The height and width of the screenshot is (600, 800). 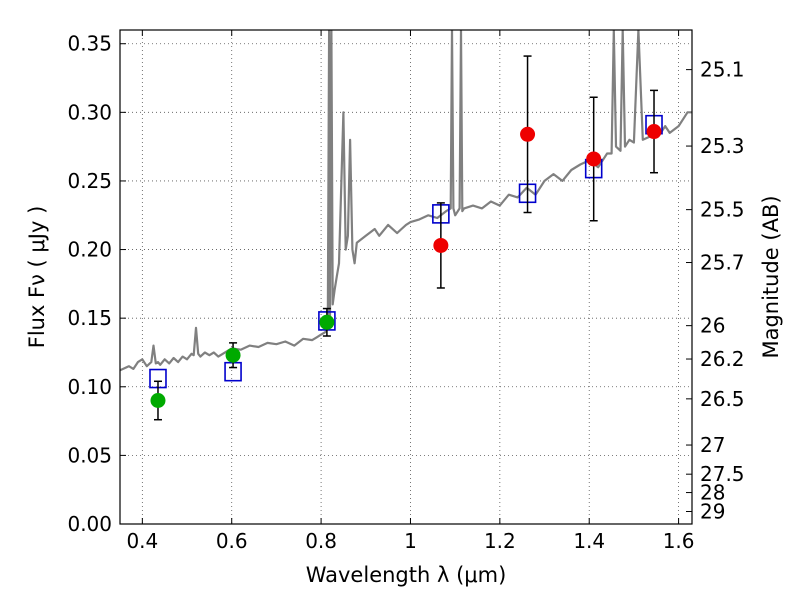 What do you see at coordinates (406, 575) in the screenshot?
I see `x-axis-label: Wavelength λ (μm)` at bounding box center [406, 575].